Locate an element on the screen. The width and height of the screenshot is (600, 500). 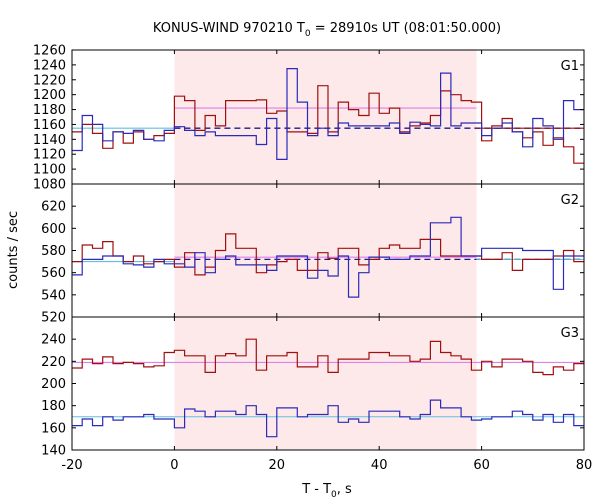
y-tick-label: 1160 is located at coordinates (49, 125).